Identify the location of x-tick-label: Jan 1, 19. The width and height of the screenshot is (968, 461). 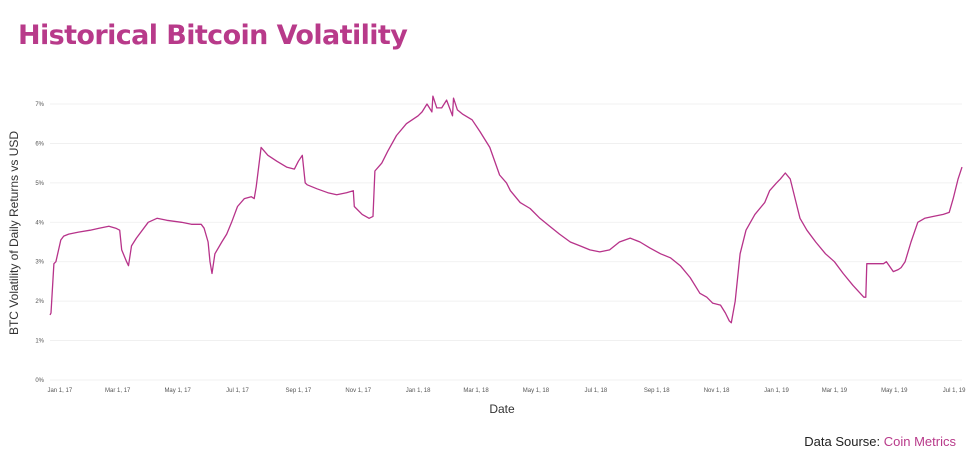
(776, 391).